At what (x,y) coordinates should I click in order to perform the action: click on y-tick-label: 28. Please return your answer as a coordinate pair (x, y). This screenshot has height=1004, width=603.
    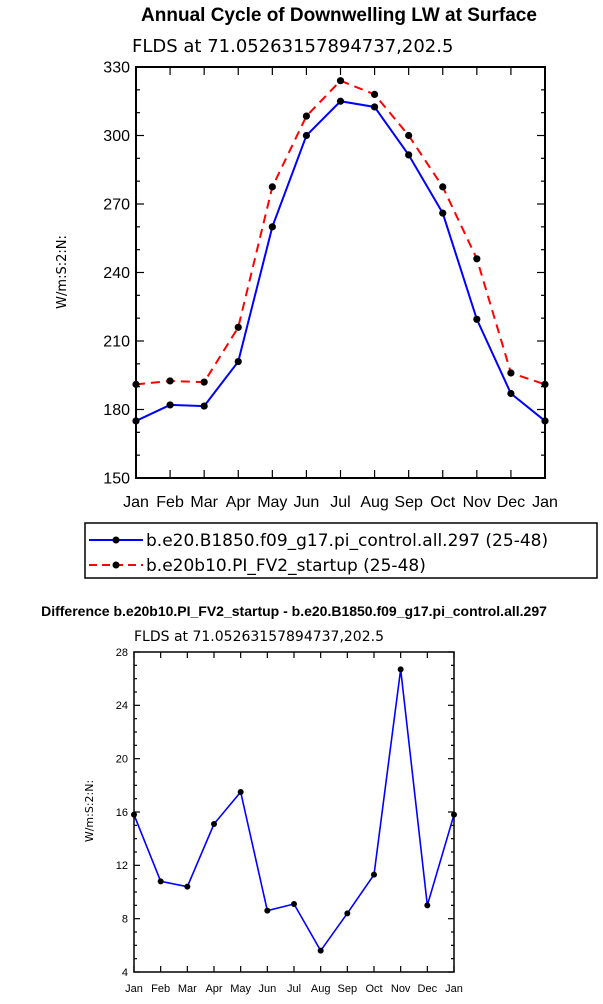
    Looking at the image, I should click on (122, 653).